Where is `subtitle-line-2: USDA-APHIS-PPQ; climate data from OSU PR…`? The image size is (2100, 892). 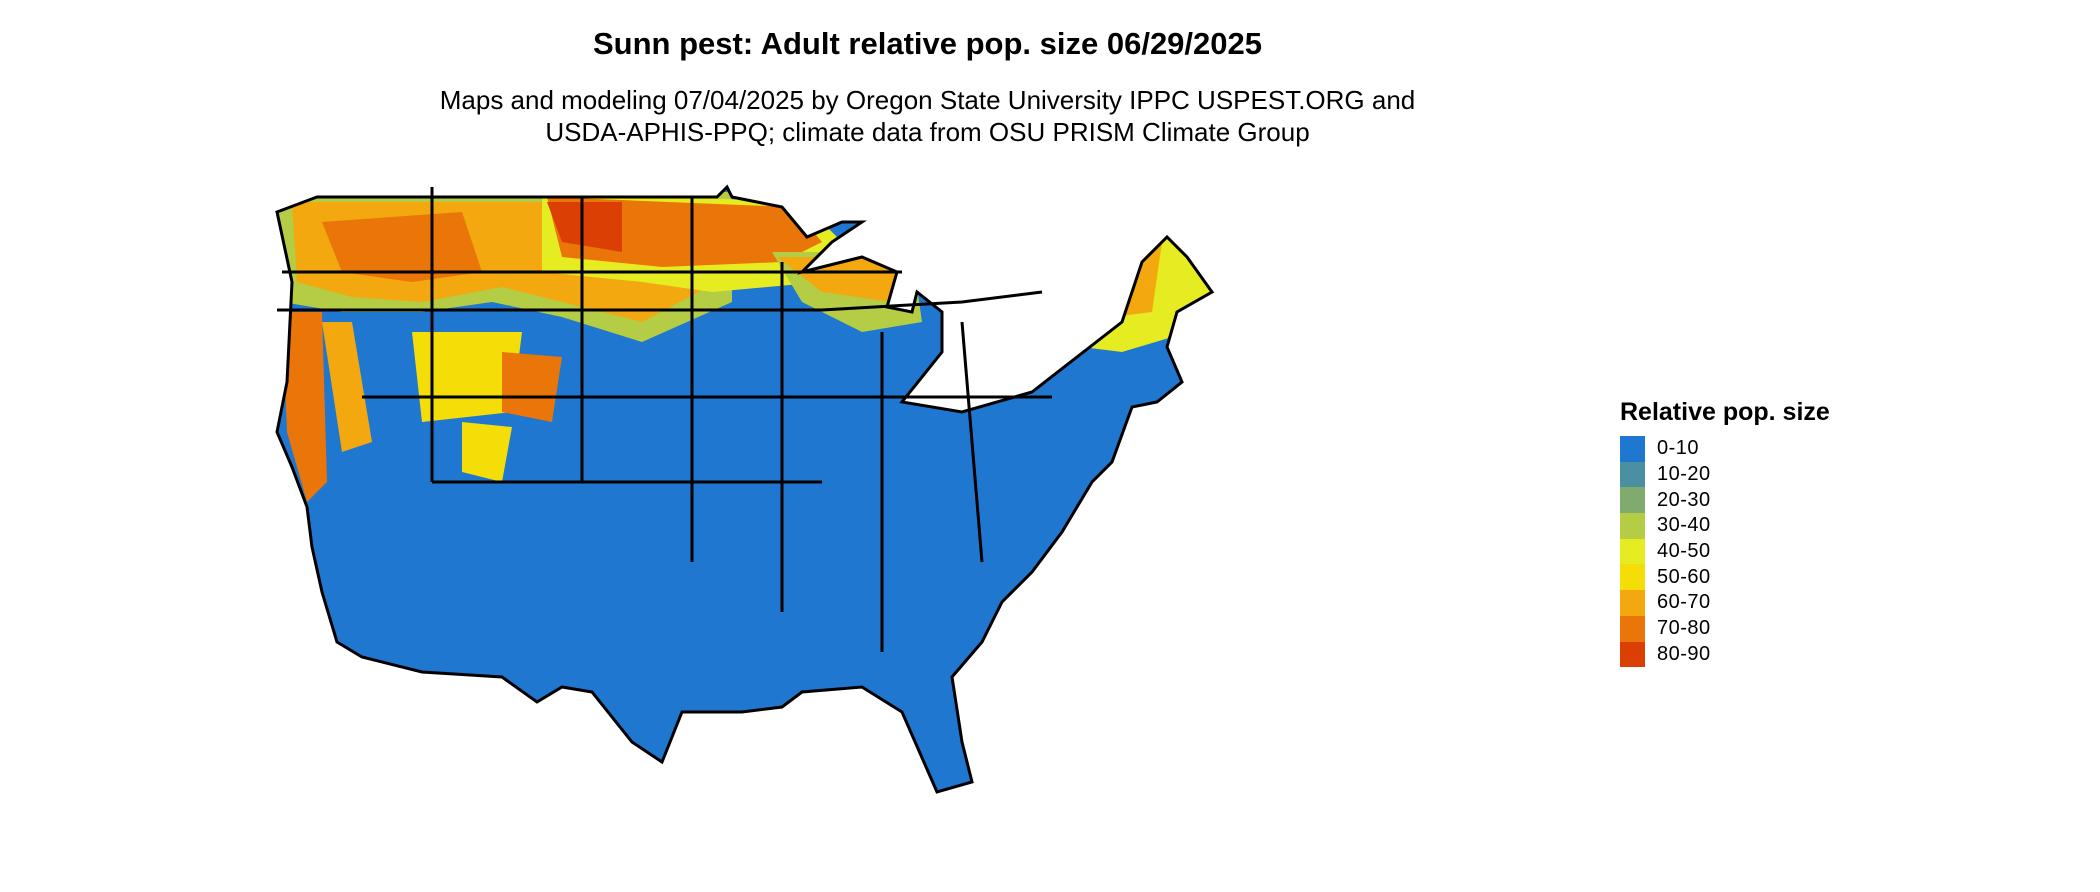 subtitle-line-2: USDA-APHIS-PPQ; climate data from OSU PR… is located at coordinates (927, 132).